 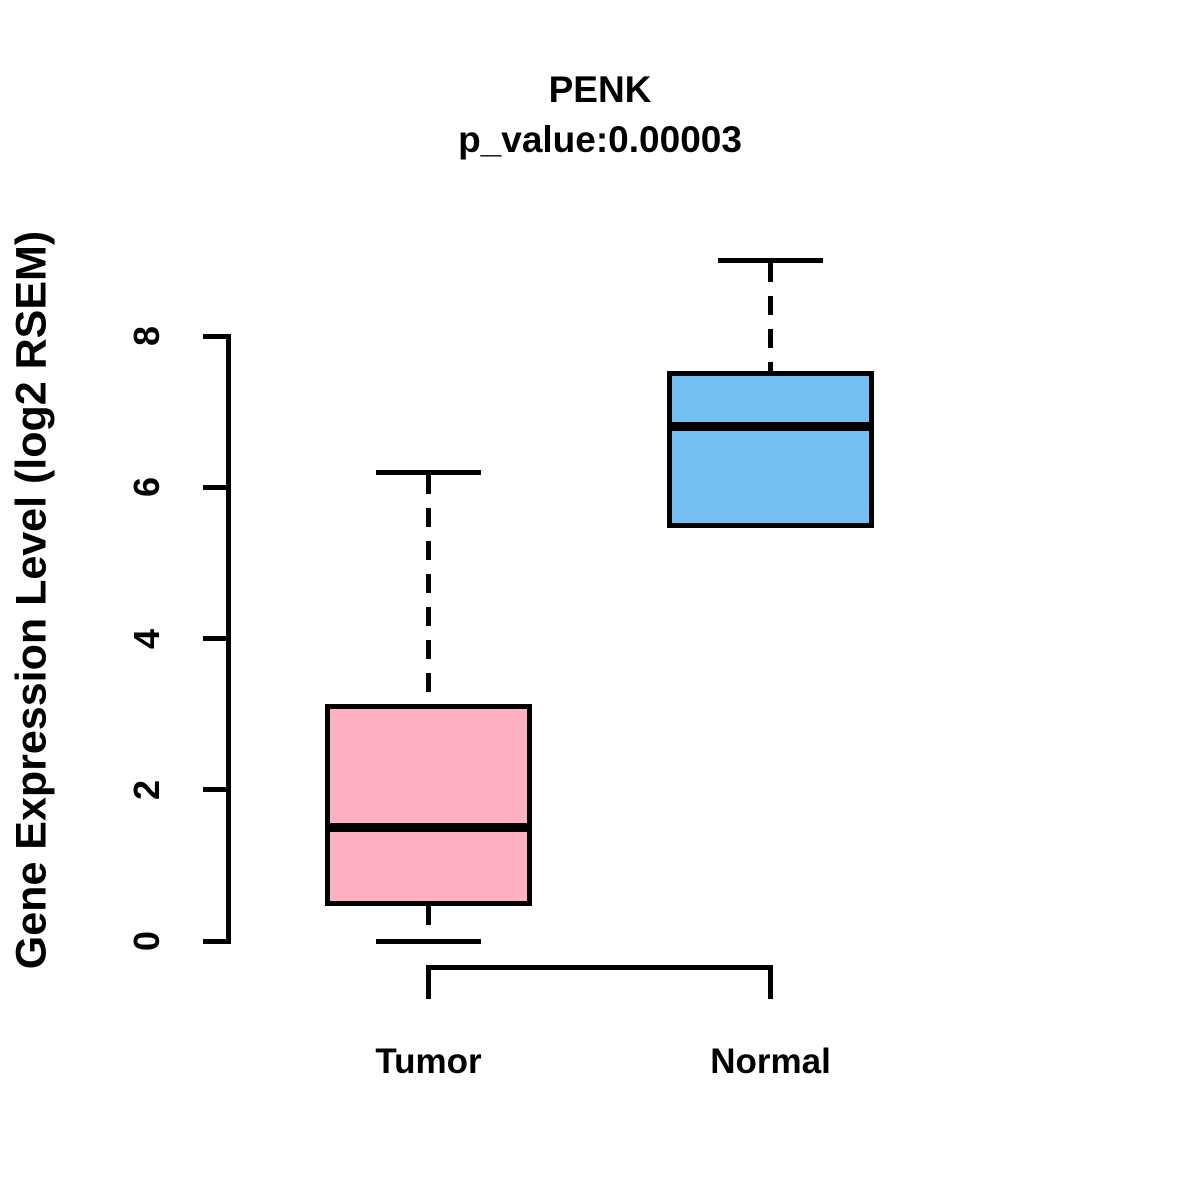 What do you see at coordinates (146, 941) in the screenshot?
I see `y-tick-label: 0` at bounding box center [146, 941].